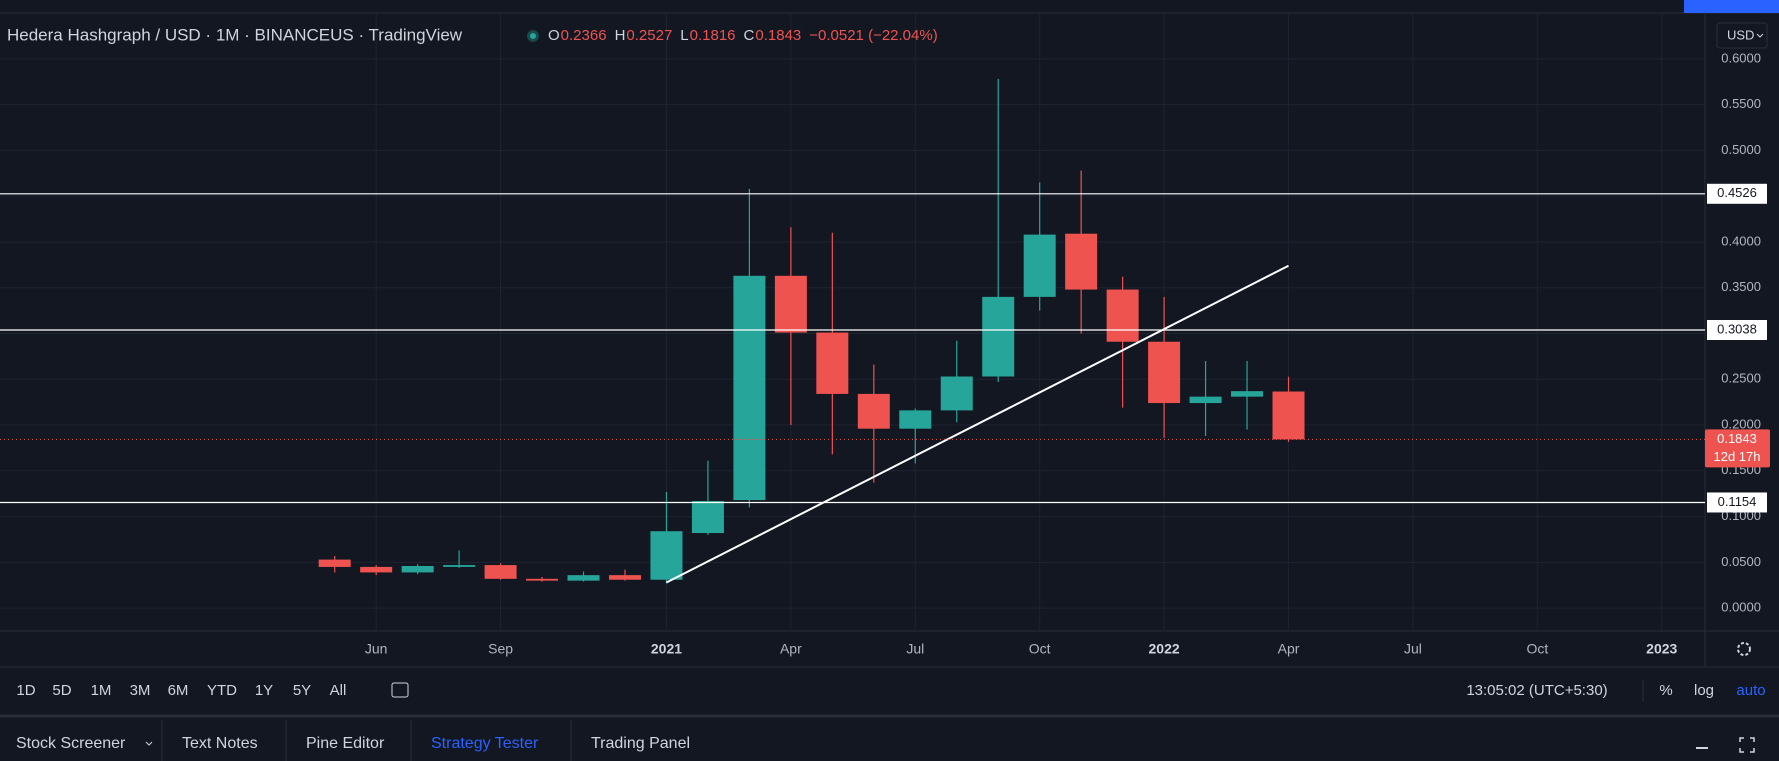  I want to click on publish-button, so click(1731, 6).